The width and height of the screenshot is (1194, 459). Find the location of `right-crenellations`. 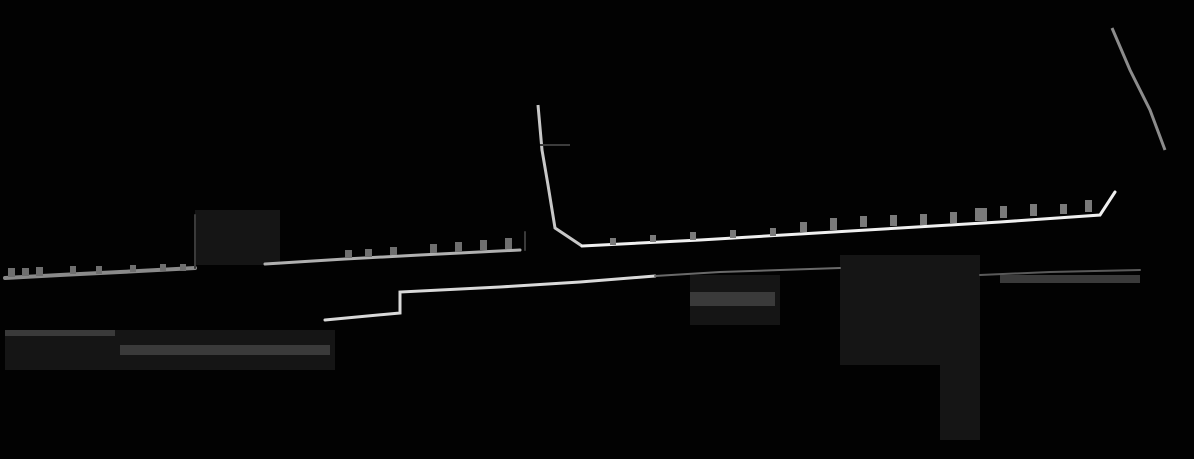

right-crenellations is located at coordinates (851, 222).